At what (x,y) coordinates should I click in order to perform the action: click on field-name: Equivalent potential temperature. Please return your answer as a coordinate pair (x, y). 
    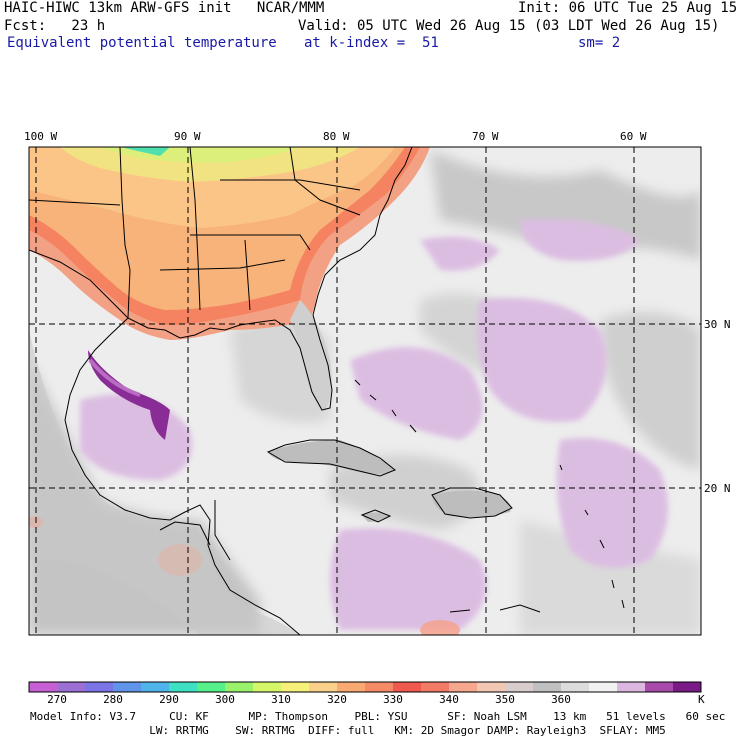
    Looking at the image, I should click on (142, 43).